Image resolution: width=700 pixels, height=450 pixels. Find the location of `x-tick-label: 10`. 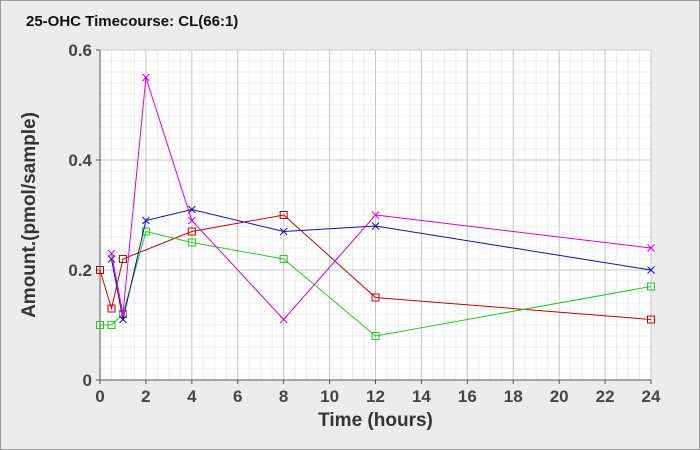

x-tick-label: 10 is located at coordinates (329, 396).